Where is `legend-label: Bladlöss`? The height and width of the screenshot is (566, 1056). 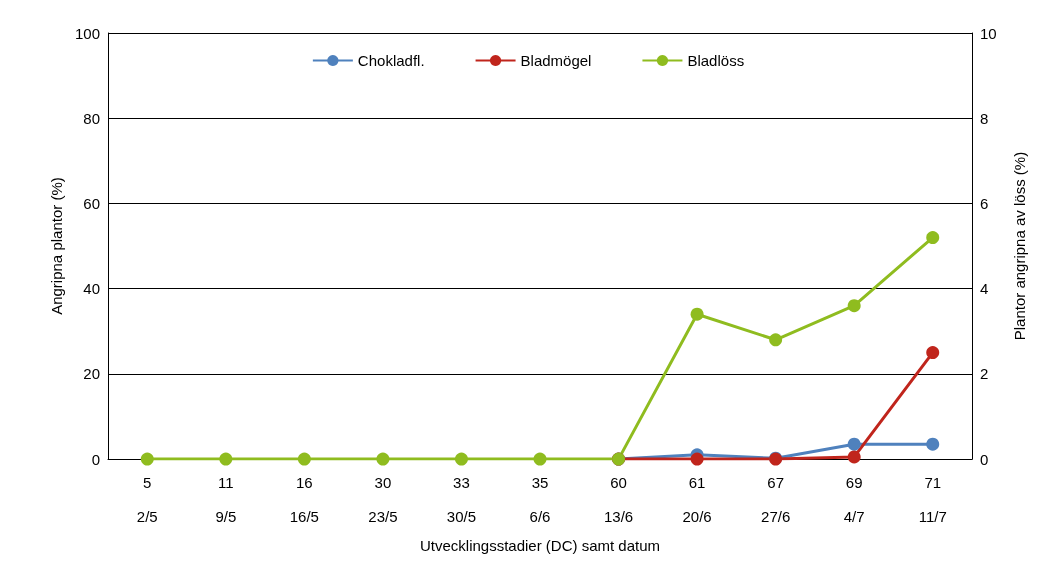 legend-label: Bladlöss is located at coordinates (716, 60).